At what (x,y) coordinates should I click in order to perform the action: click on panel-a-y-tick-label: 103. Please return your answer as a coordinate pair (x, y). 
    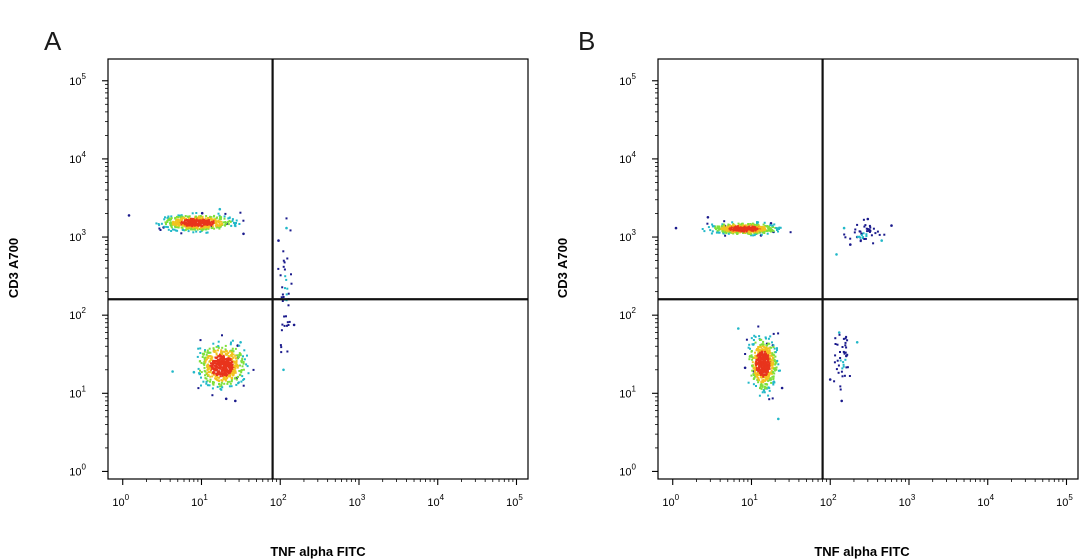
    Looking at the image, I should click on (77, 236).